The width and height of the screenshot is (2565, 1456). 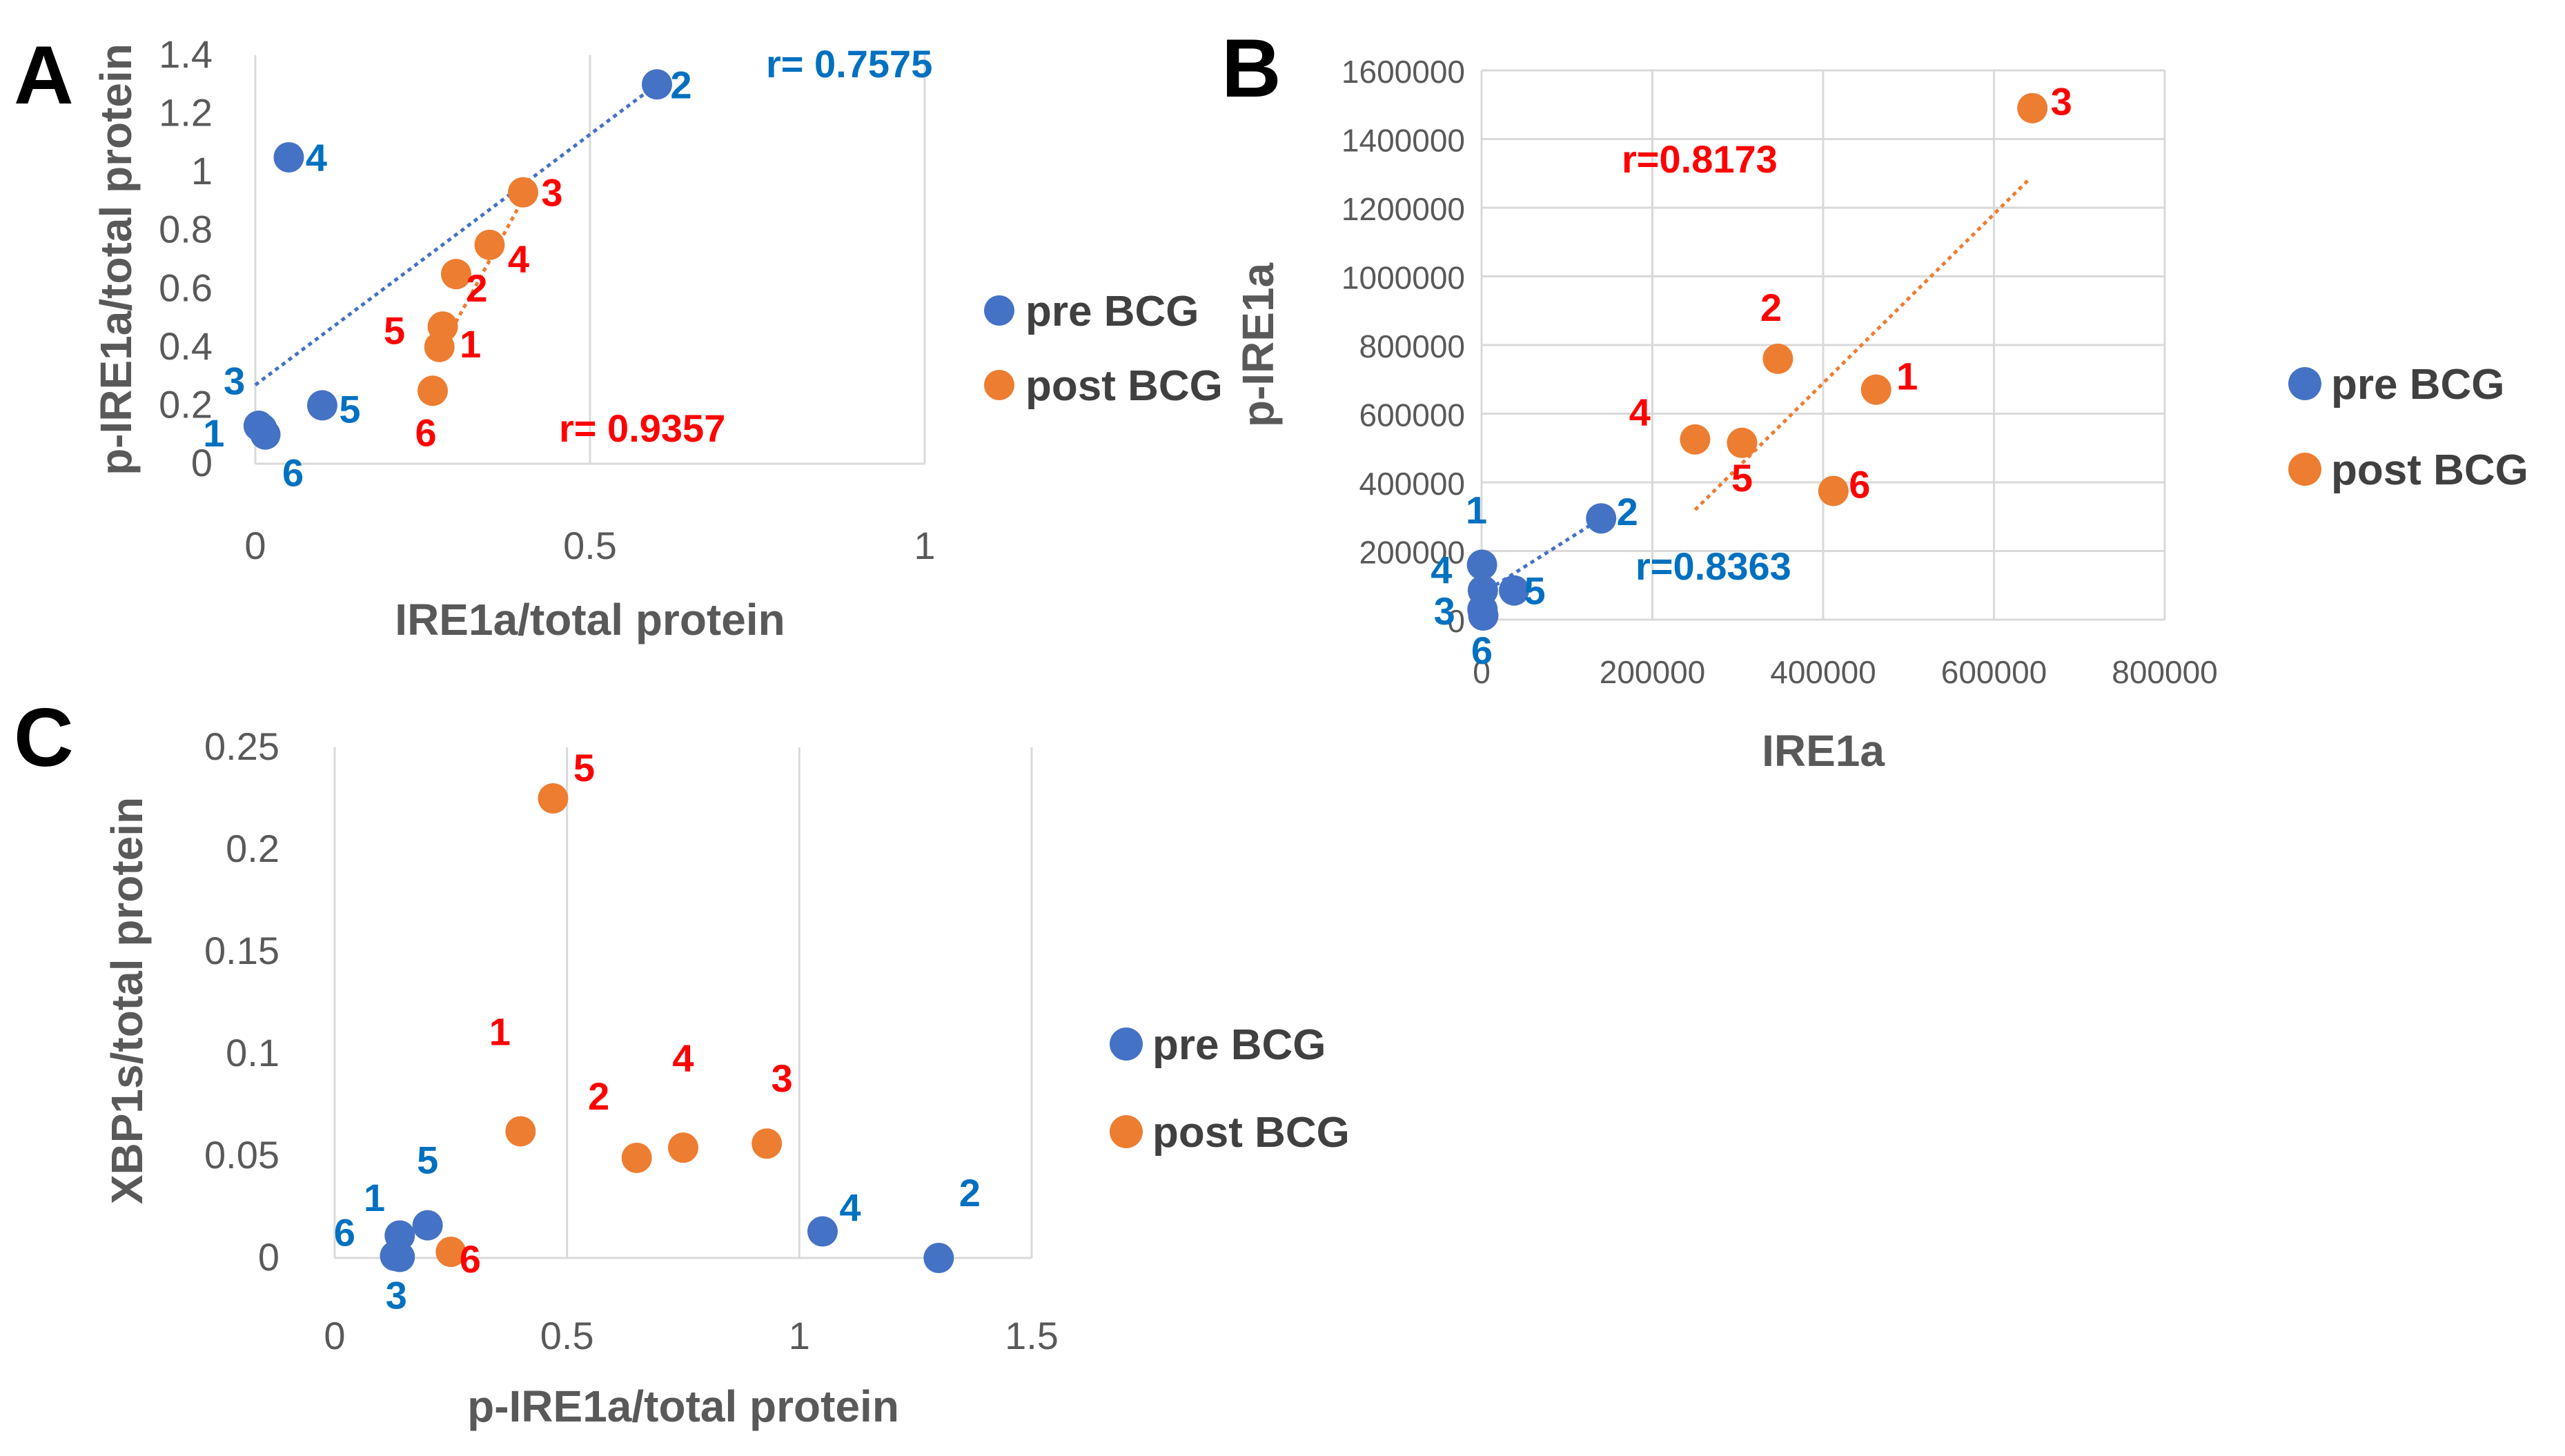 I want to click on c-xtick-label: 0, so click(x=334, y=1335).